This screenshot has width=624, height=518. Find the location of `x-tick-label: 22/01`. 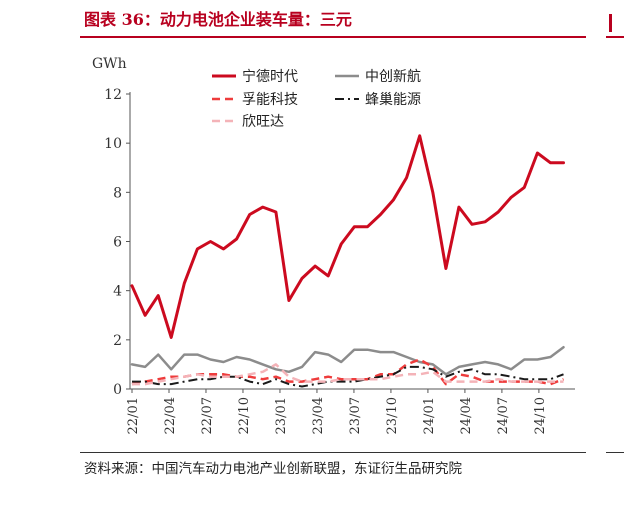

x-tick-label: 22/01 is located at coordinates (133, 415).